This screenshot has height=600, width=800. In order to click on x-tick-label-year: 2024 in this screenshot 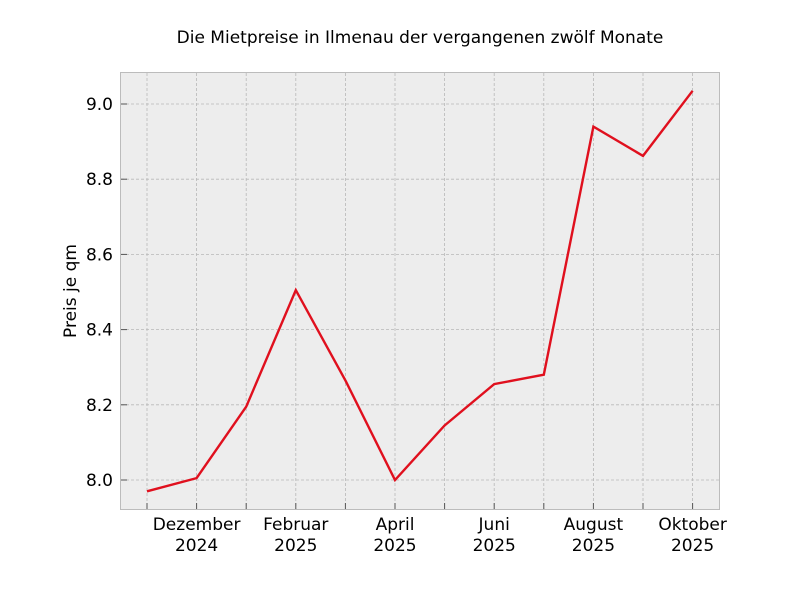, I will do `click(196, 546)`.